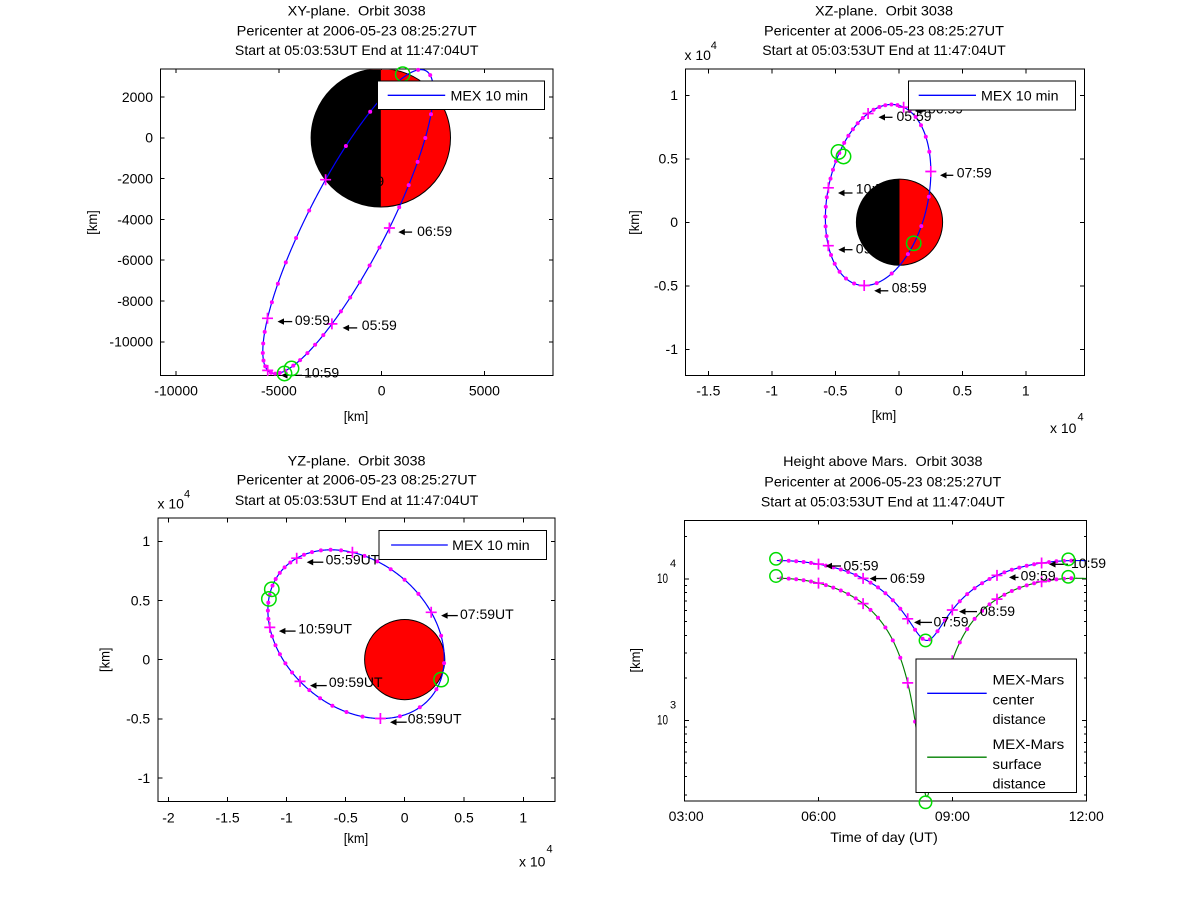  What do you see at coordinates (952, 816) in the screenshot?
I see `svg-text: 09:00` at bounding box center [952, 816].